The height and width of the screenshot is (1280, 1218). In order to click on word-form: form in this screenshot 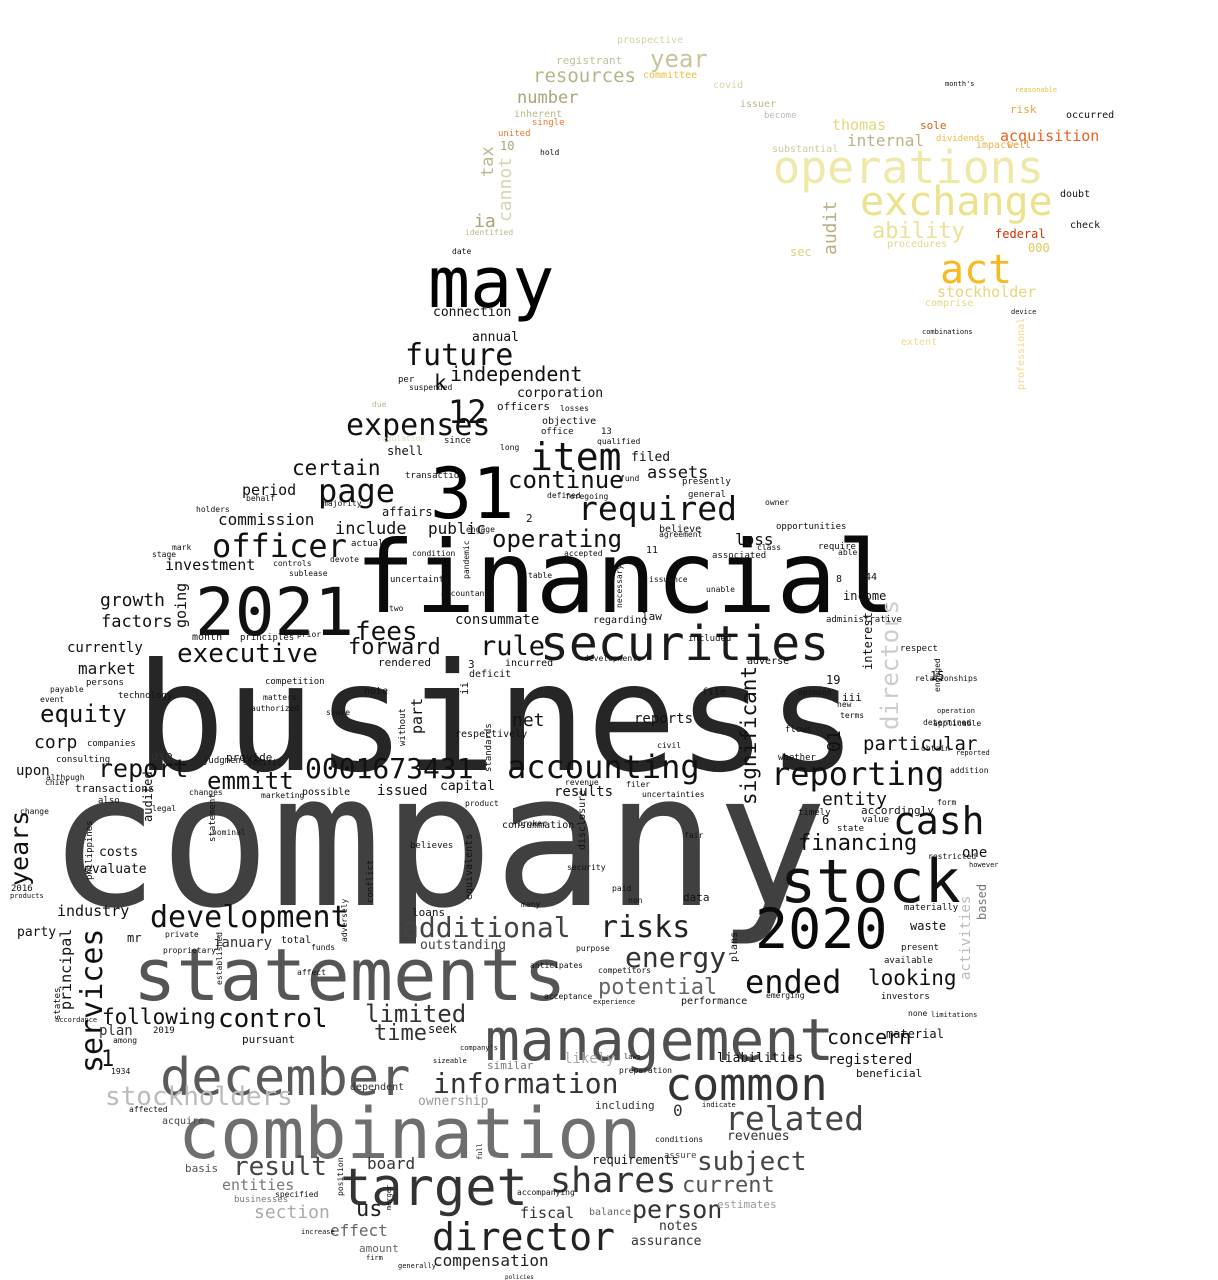, I will do `click(946, 802)`.